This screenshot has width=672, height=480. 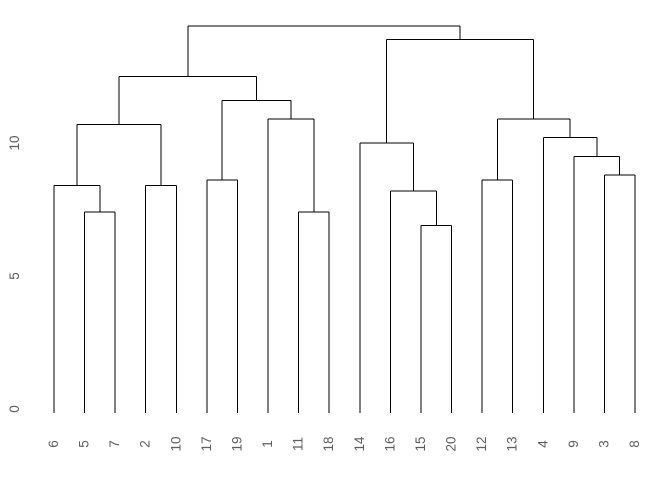 I want to click on leaf-label: 12, so click(x=481, y=443).